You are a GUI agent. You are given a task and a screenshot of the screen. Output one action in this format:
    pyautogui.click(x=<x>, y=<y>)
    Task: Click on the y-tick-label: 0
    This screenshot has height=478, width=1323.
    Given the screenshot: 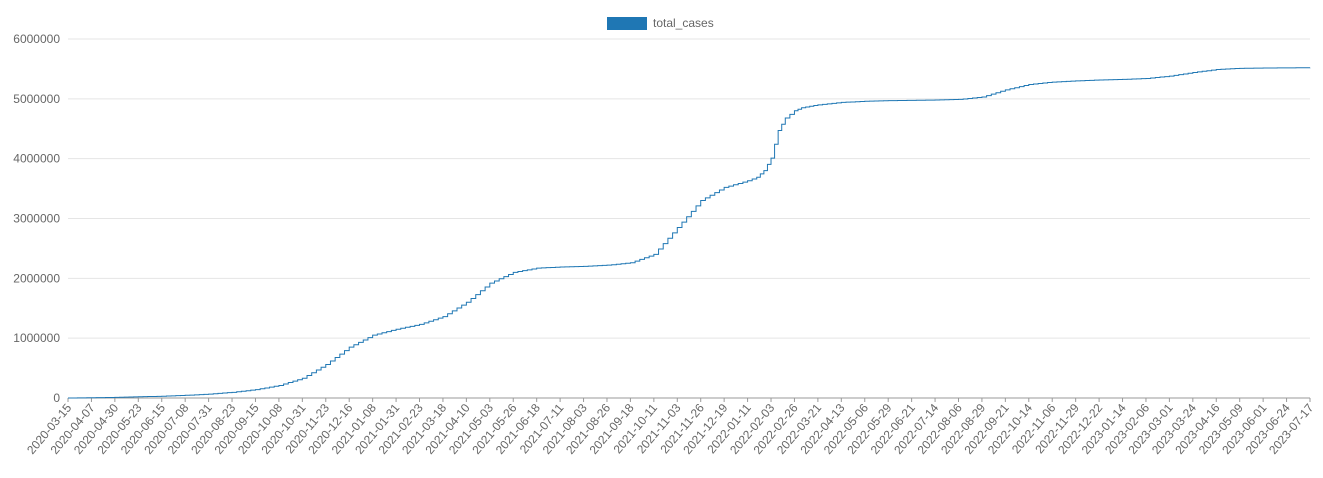 What is the action you would take?
    pyautogui.click(x=56, y=398)
    